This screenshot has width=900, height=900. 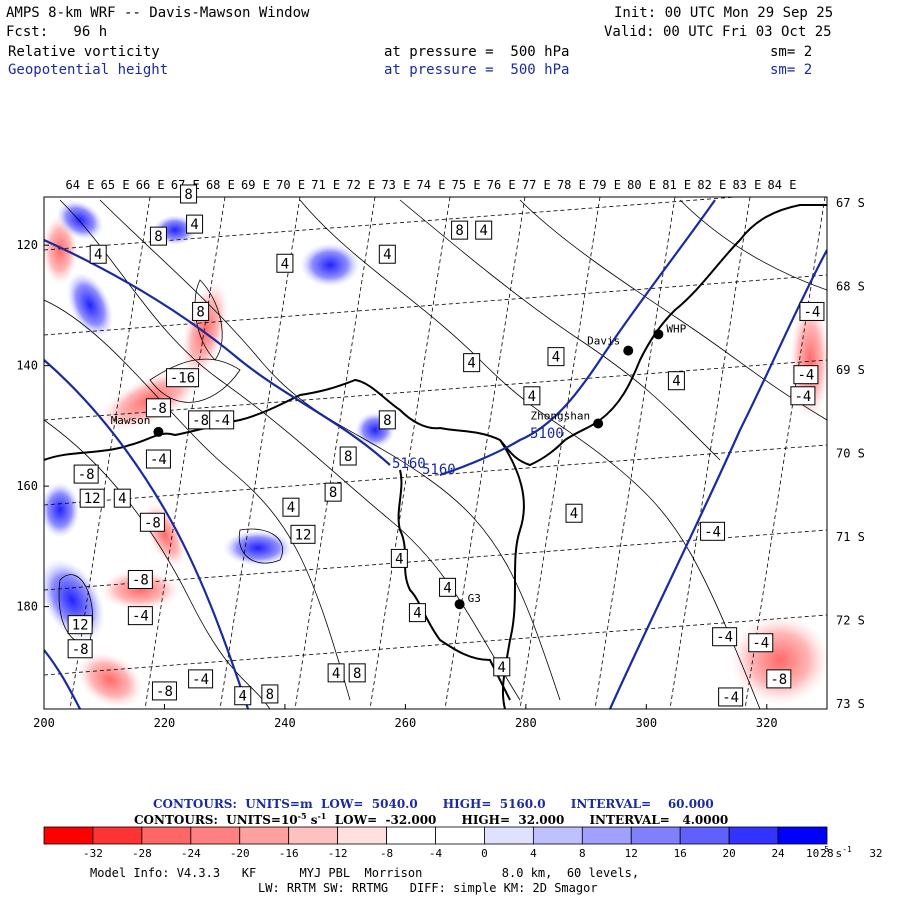 What do you see at coordinates (782, 185) in the screenshot?
I see `lon-label: 84 E` at bounding box center [782, 185].